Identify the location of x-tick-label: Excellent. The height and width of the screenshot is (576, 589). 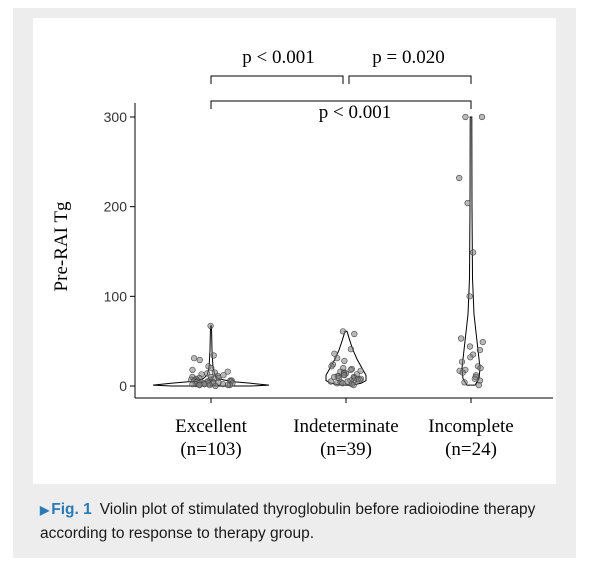
(211, 426).